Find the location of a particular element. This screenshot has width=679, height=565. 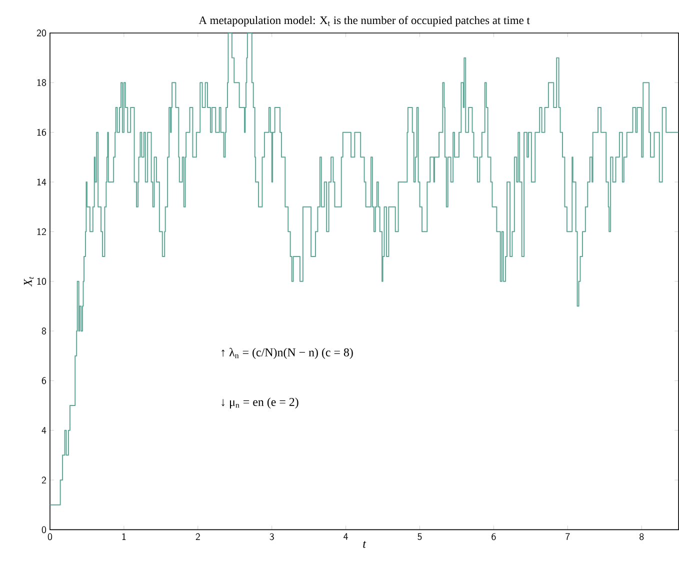

x-tick-label: 1 is located at coordinates (124, 536).